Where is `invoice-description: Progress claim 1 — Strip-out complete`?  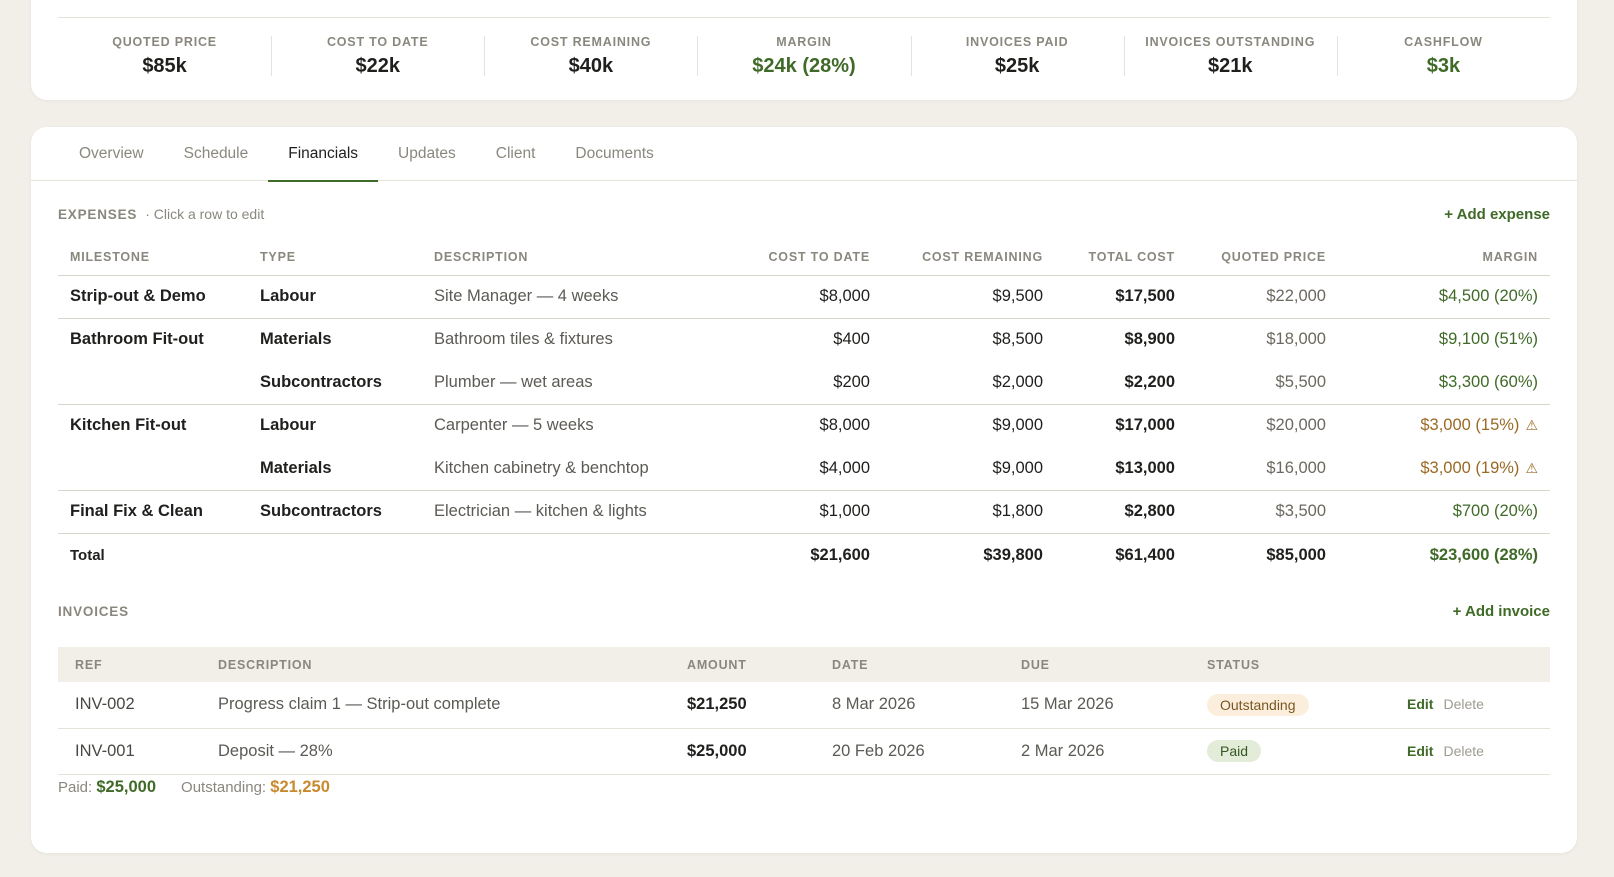 invoice-description: Progress claim 1 — Strip-out complete is located at coordinates (435, 705).